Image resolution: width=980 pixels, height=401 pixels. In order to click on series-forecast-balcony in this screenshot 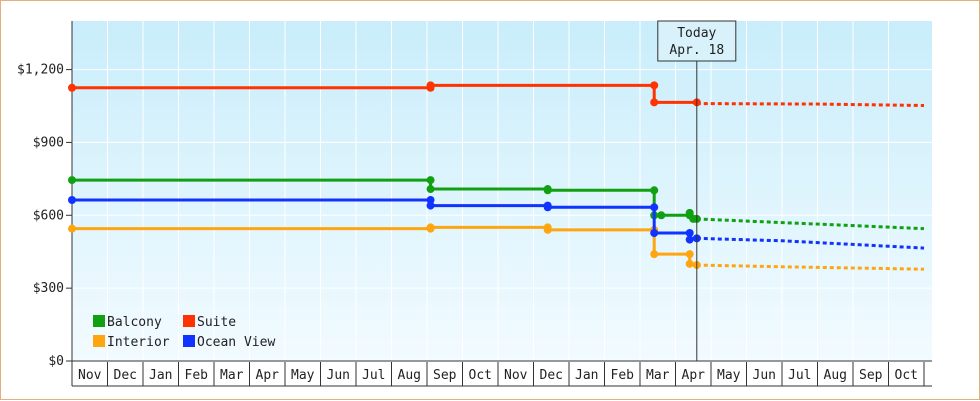, I will do `click(810, 224)`.